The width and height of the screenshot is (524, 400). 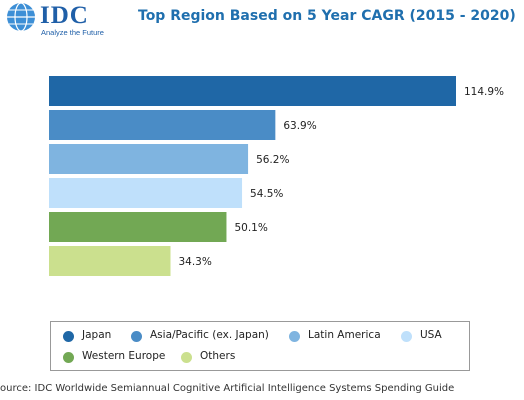 I want to click on legend-label-3: USA, so click(x=431, y=335).